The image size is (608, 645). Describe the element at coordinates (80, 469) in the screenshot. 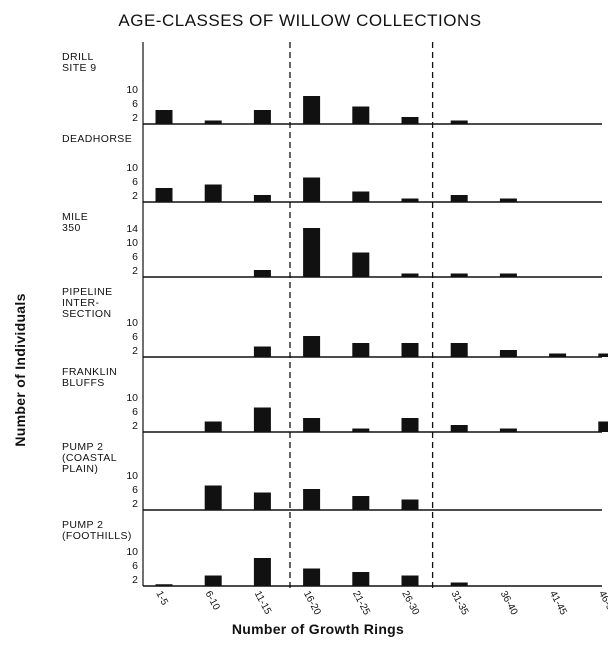

I see `panel-label: PLAIN)` at that location.